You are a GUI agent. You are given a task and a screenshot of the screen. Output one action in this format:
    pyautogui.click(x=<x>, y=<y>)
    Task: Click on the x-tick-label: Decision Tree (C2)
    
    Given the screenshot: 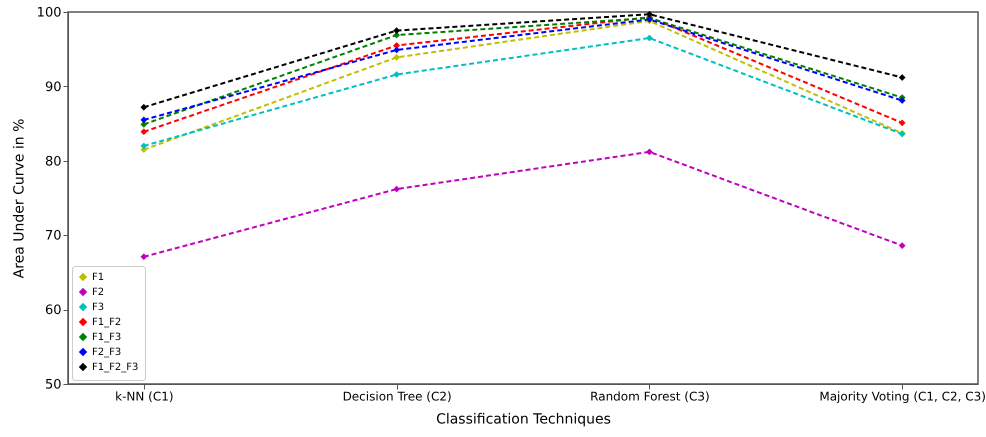 What is the action you would take?
    pyautogui.click(x=397, y=397)
    